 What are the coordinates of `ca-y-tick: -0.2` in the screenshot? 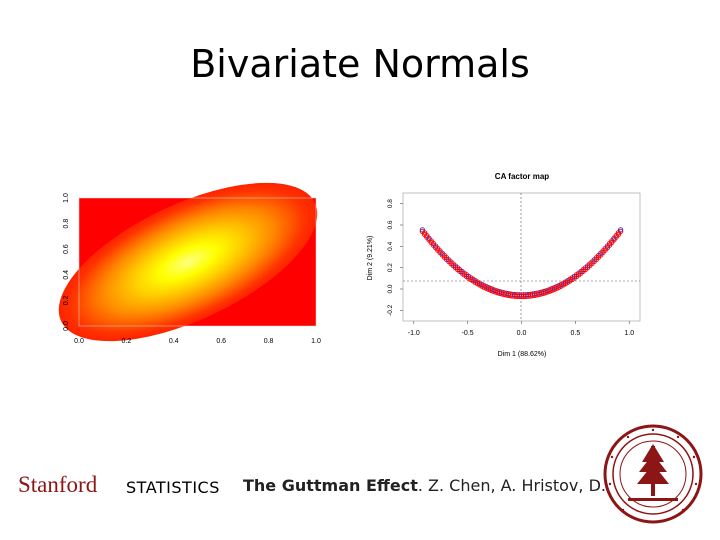 It's located at (390, 310).